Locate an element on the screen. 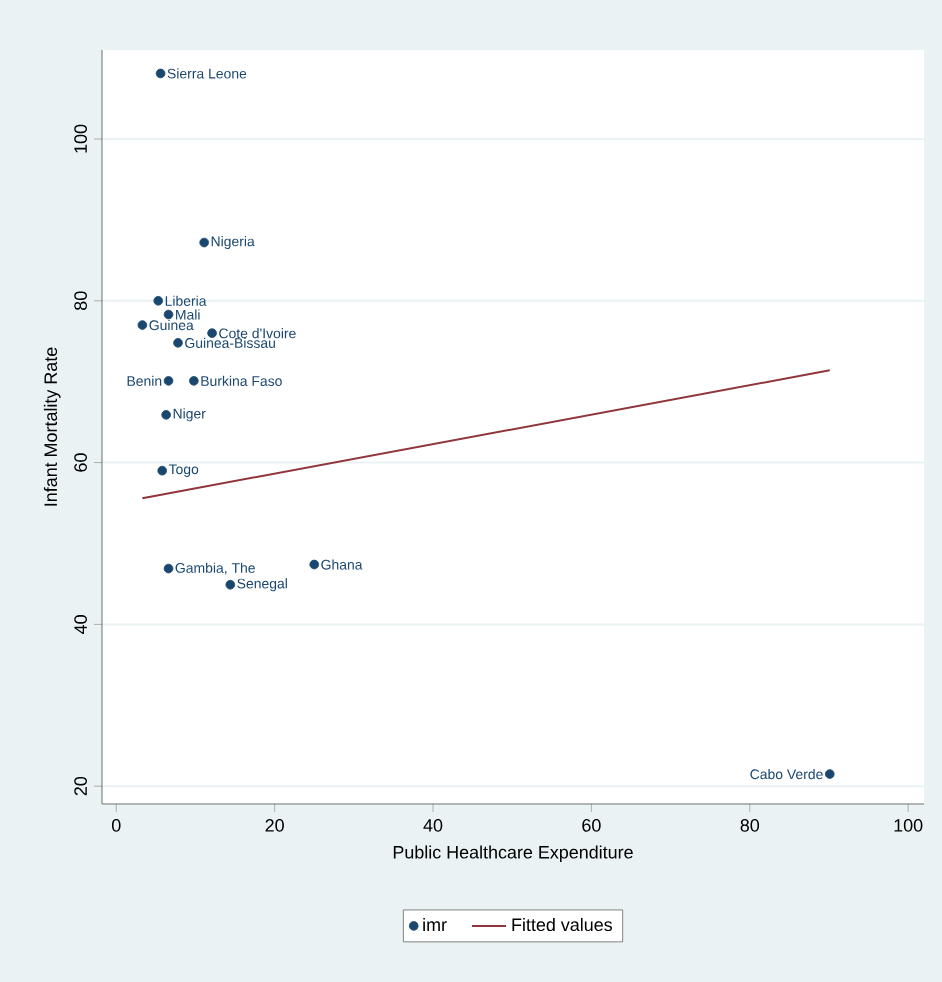 Image resolution: width=942 pixels, height=982 pixels. x-tick-label: 100 is located at coordinates (908, 825).